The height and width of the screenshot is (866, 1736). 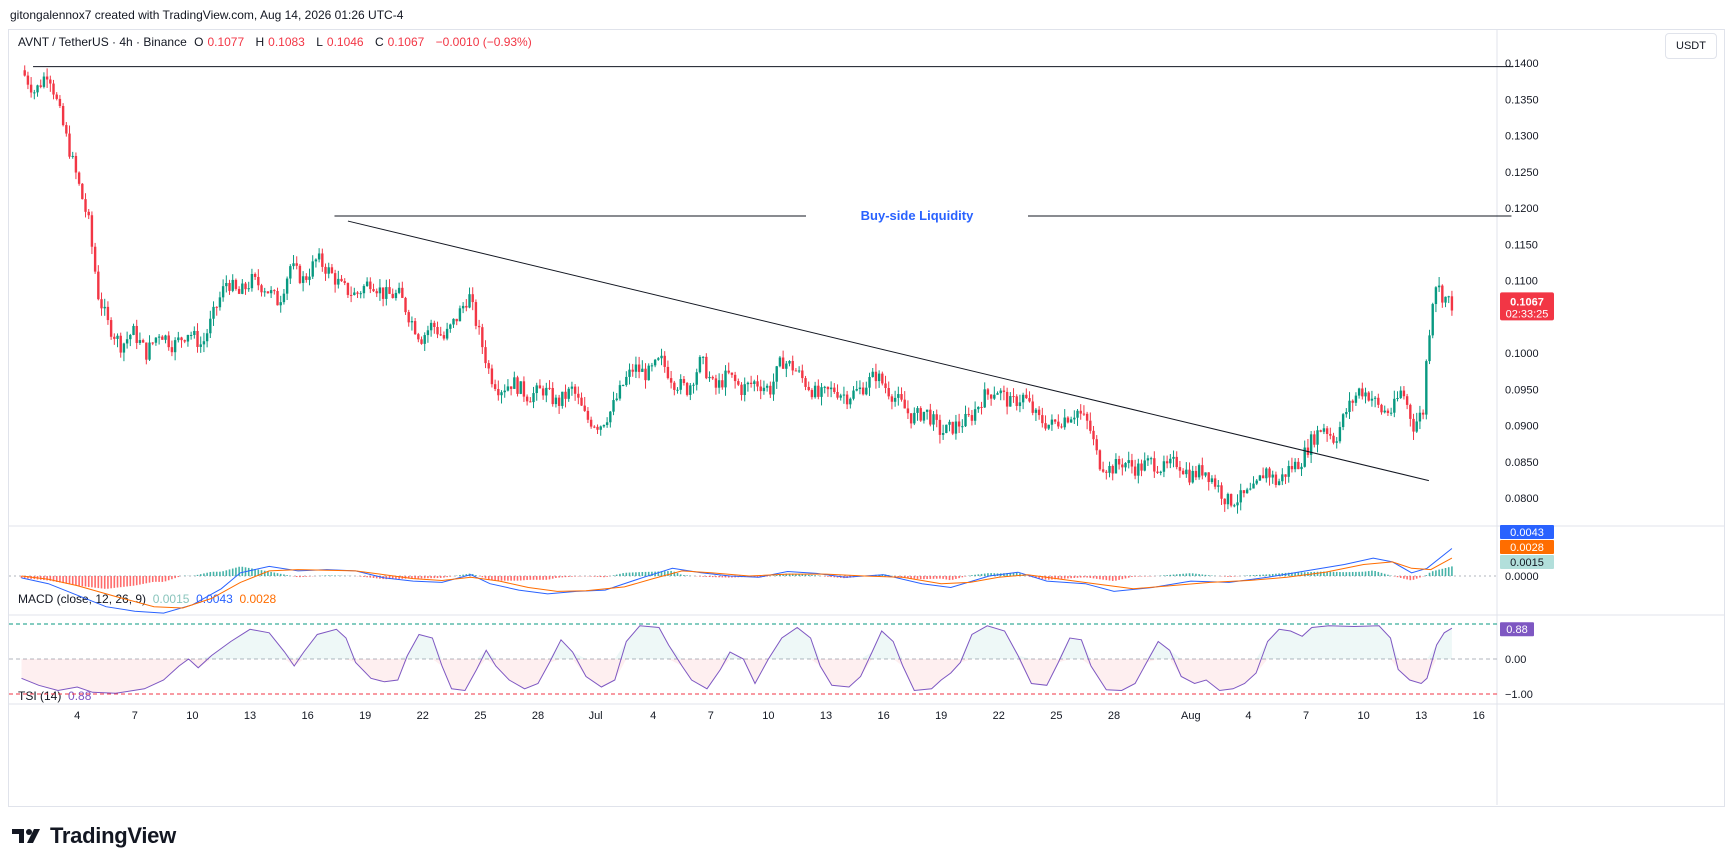 What do you see at coordinates (286, 42) in the screenshot?
I see `high-value: 0.1083` at bounding box center [286, 42].